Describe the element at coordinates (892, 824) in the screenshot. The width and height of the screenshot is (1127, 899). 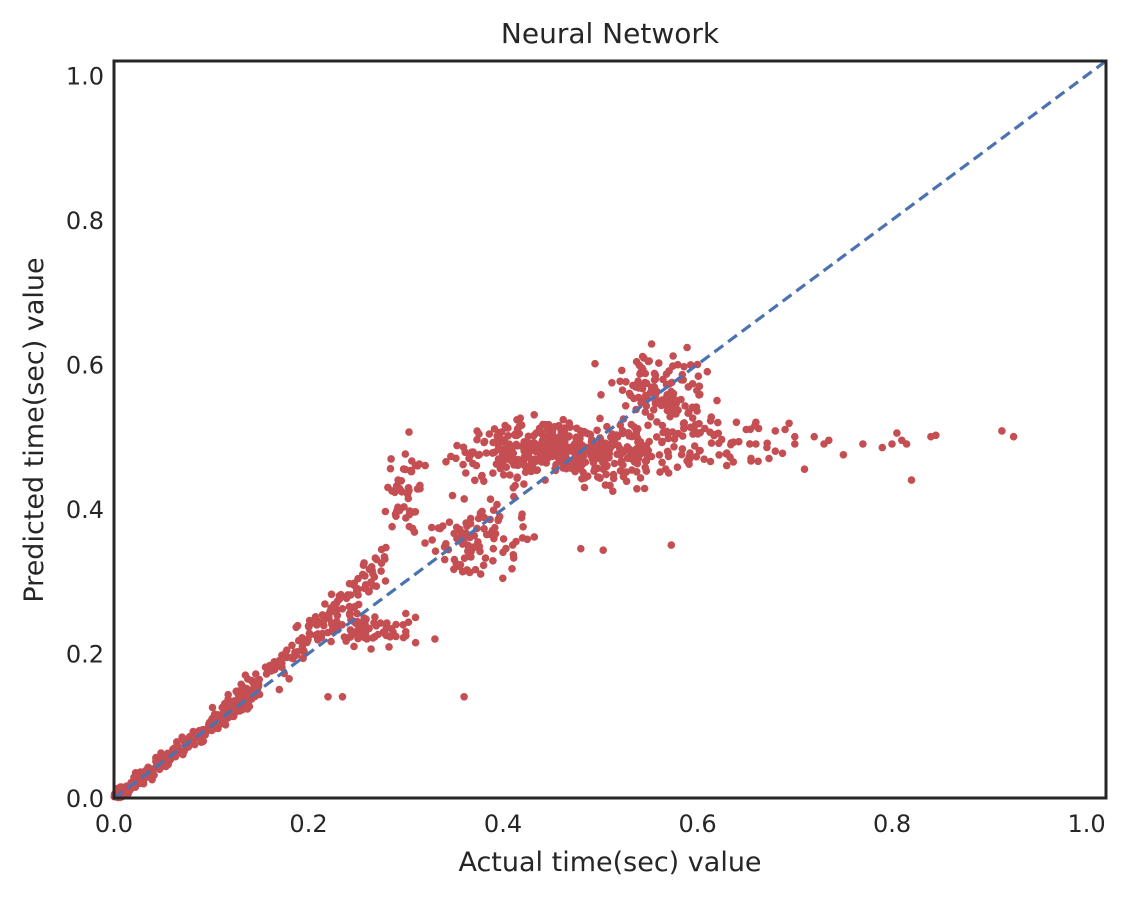
I see `x-tick-label: 0.8` at that location.